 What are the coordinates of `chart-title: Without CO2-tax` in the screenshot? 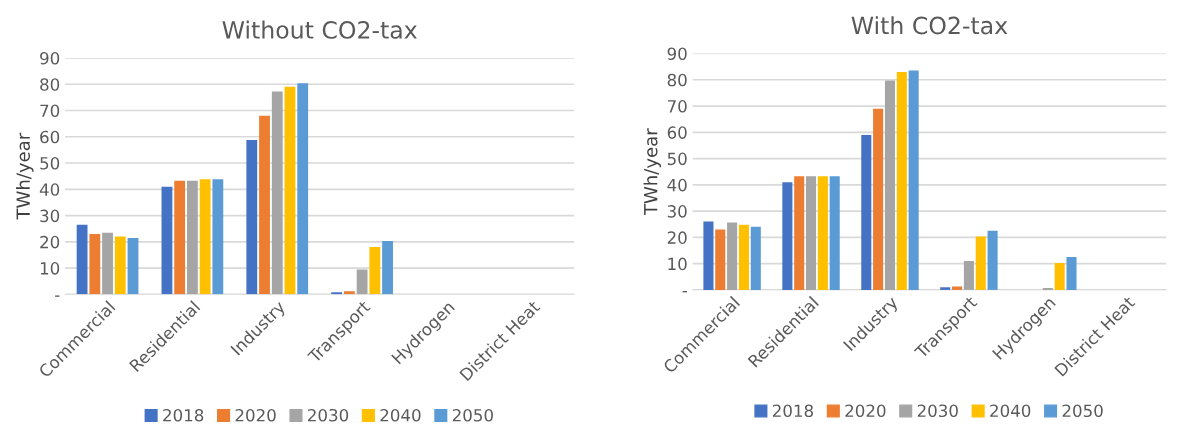 It's located at (319, 29).